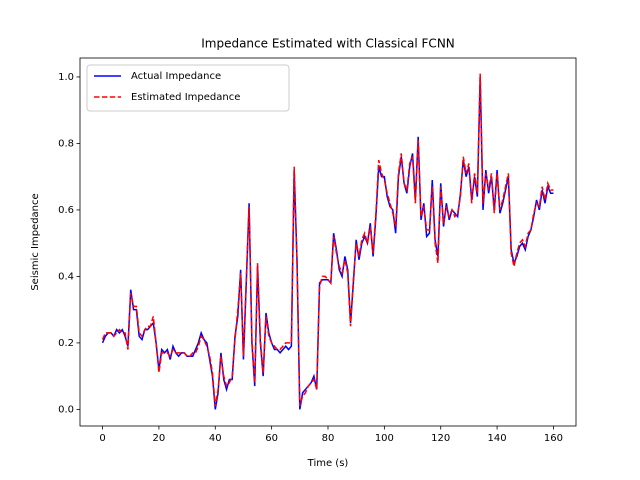 The width and height of the screenshot is (640, 480). I want to click on x-axis-label: Time (s), so click(328, 463).